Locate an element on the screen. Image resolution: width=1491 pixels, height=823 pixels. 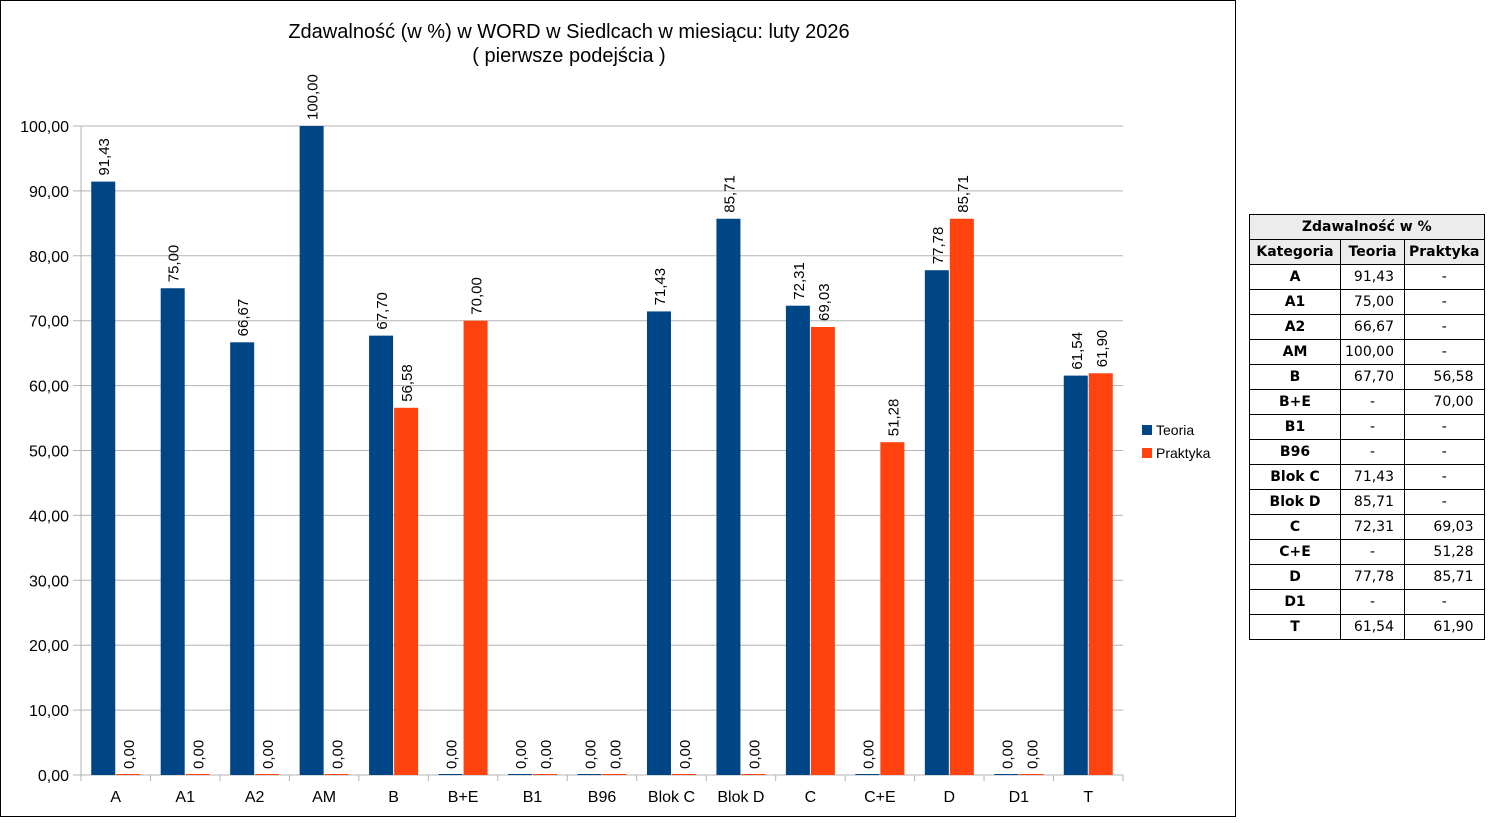
x-tick-label: B is located at coordinates (393, 797).